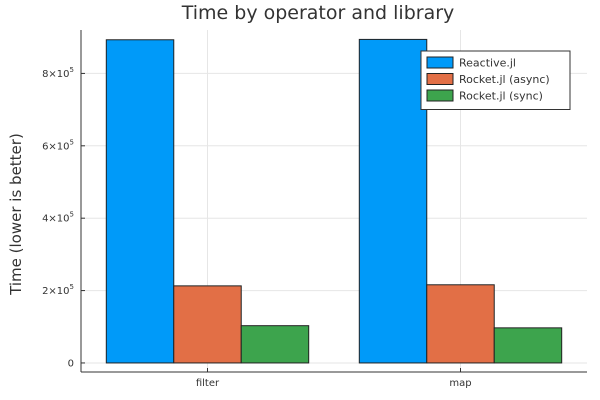 The width and height of the screenshot is (600, 400). I want to click on y-tick-mantissa: 8×10, so click(55, 74).